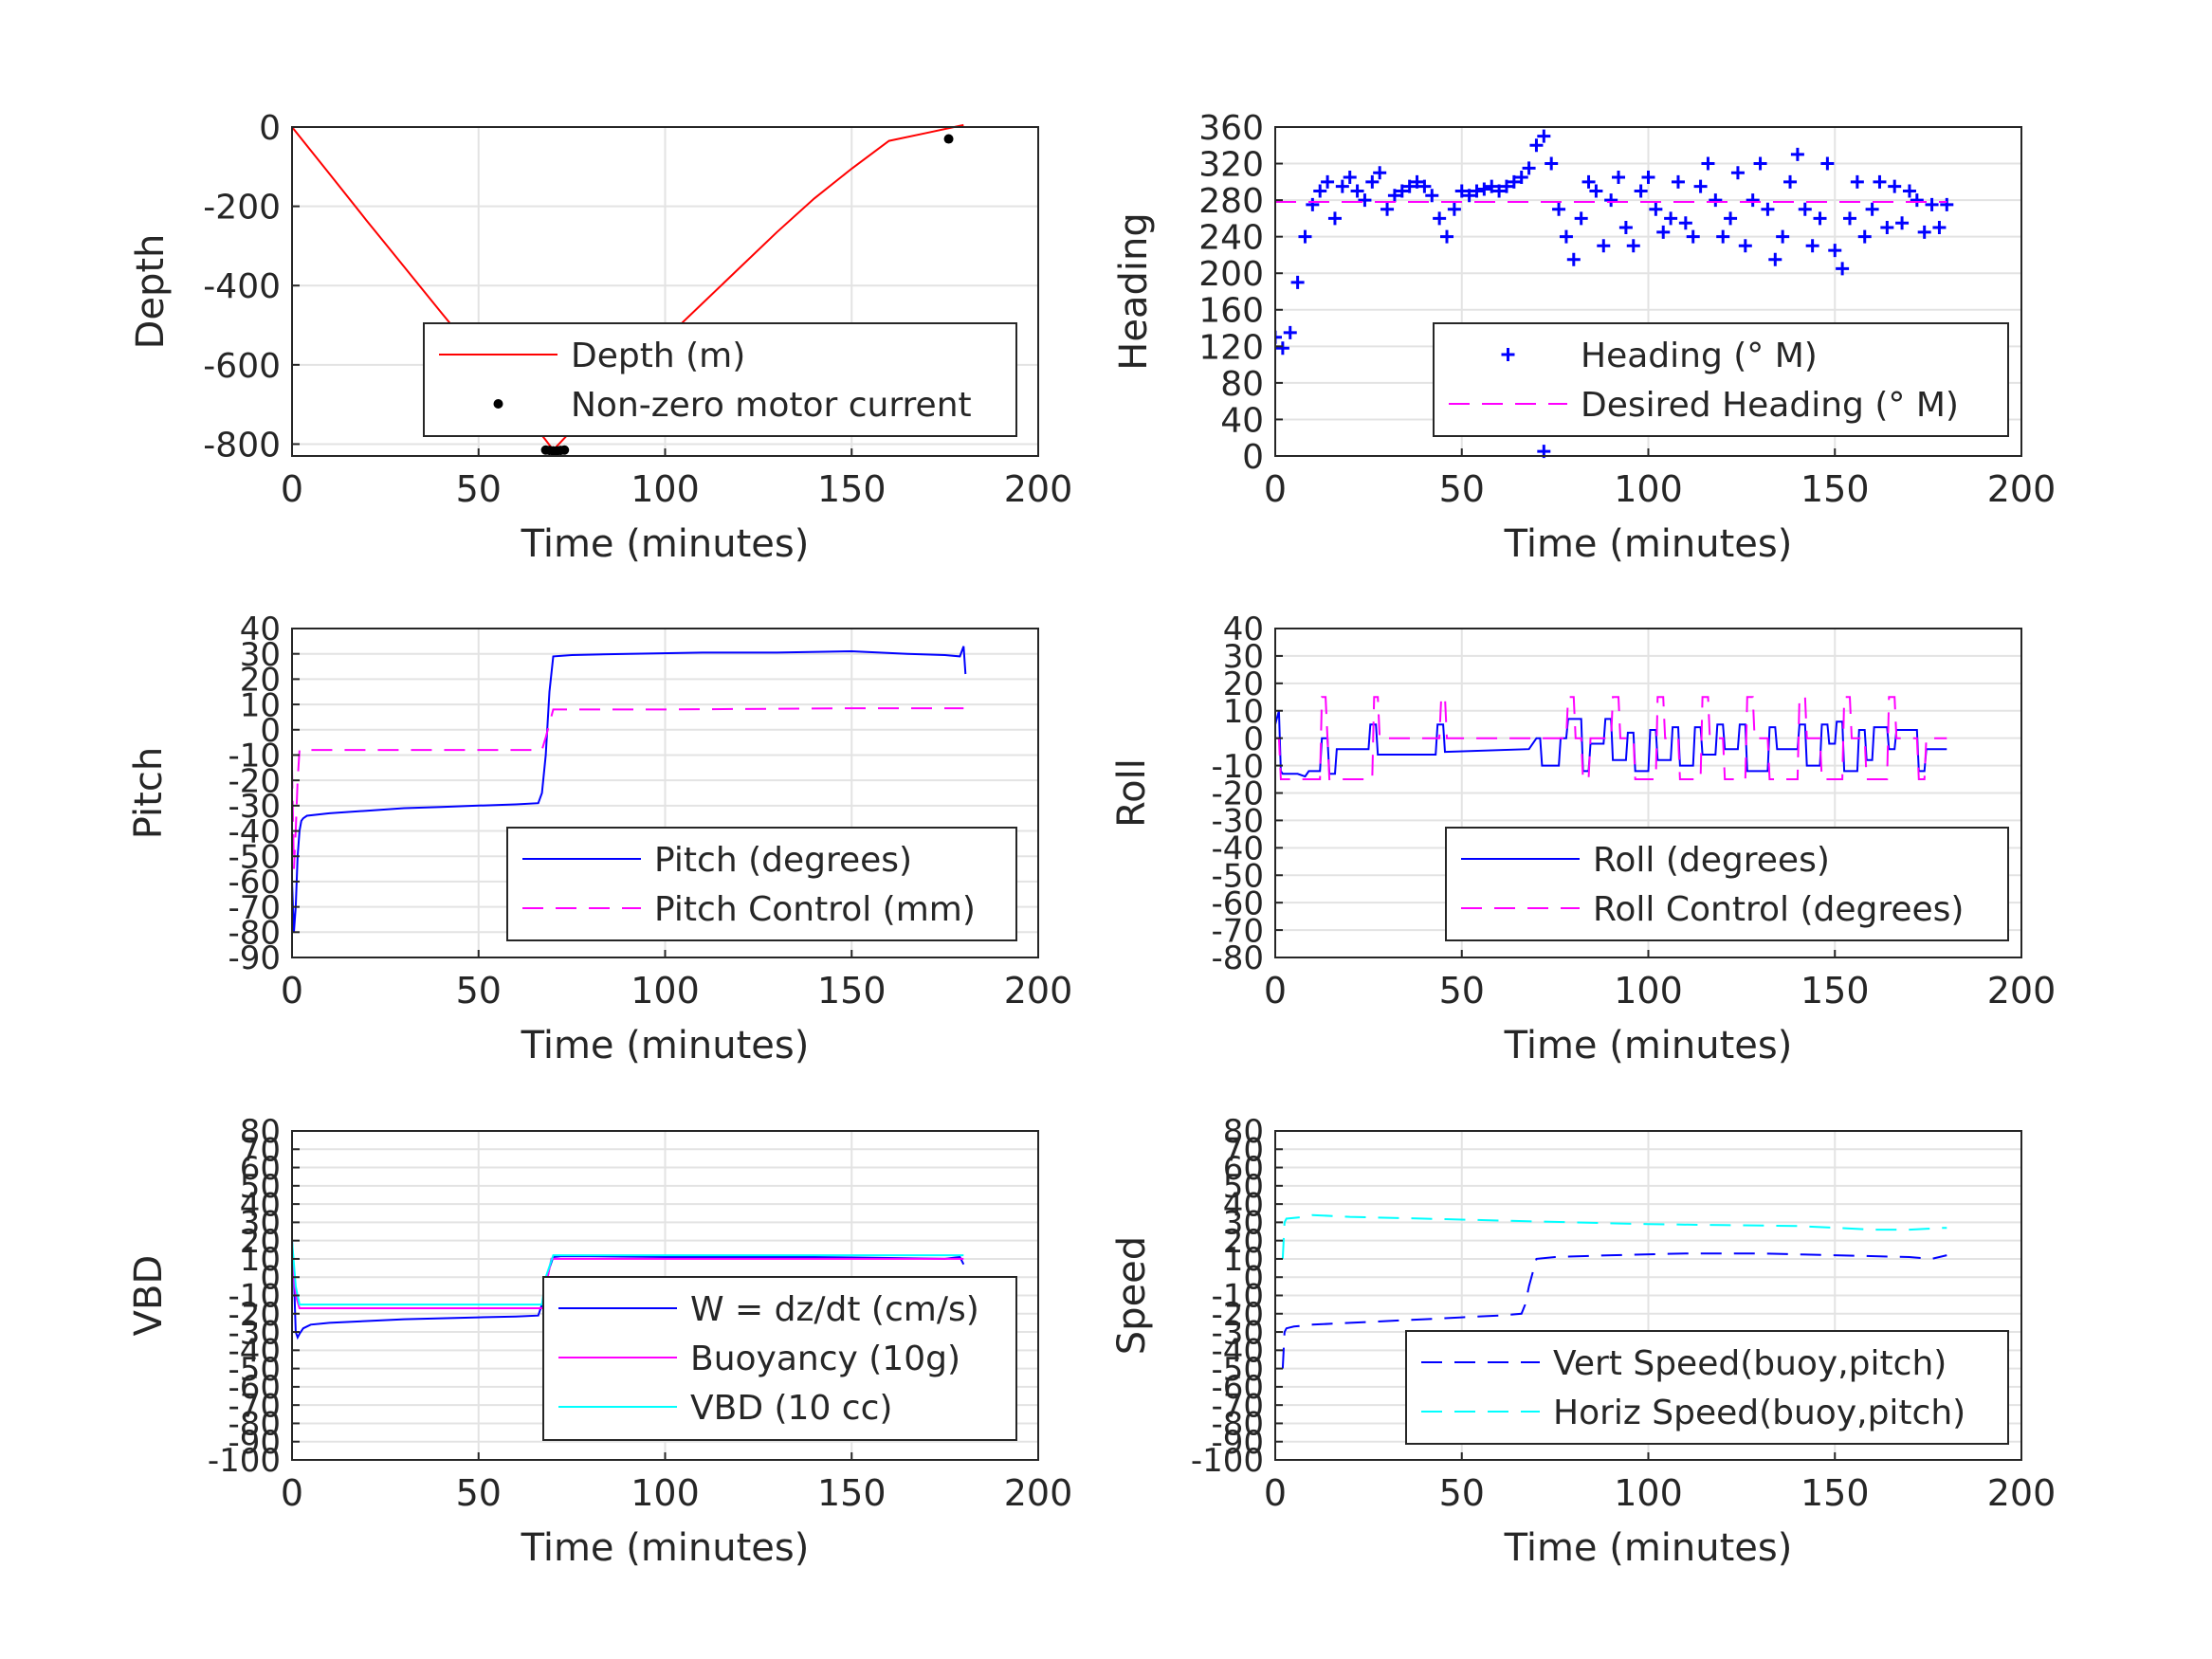  Describe the element at coordinates (149, 1296) in the screenshot. I see `y-axis-label: VBD` at that location.